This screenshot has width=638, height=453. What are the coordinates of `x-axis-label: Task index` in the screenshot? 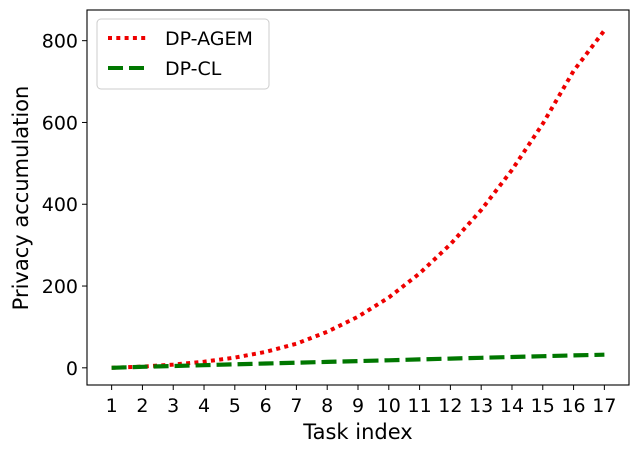 It's located at (357, 432).